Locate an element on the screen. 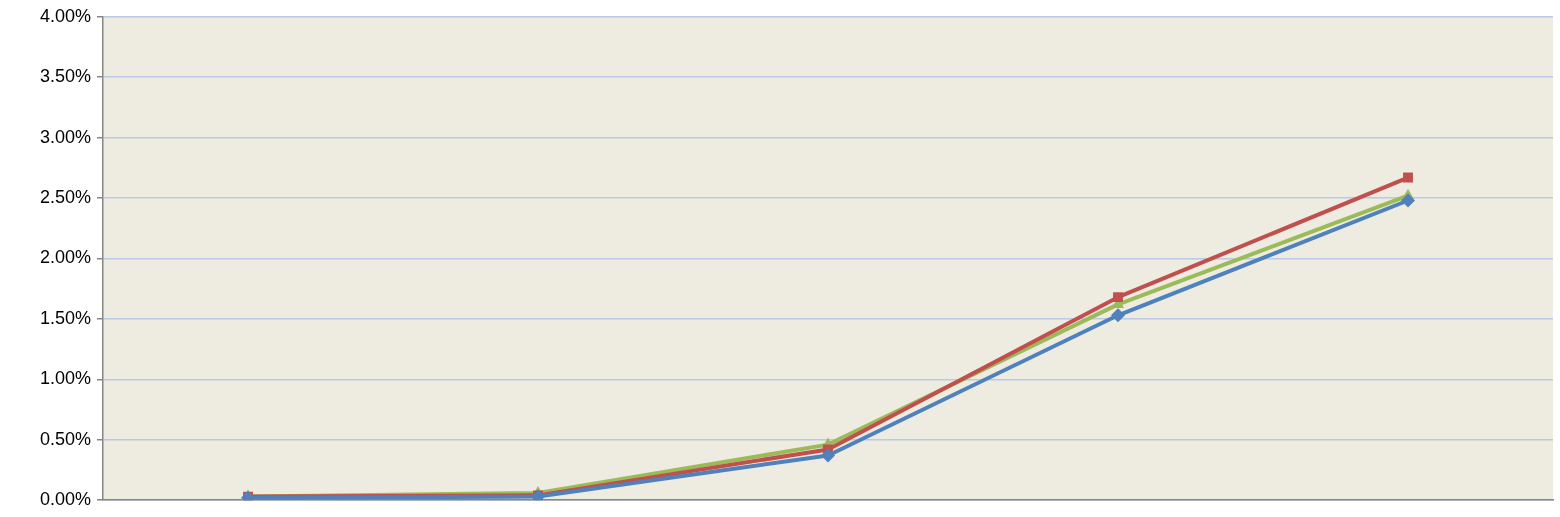 The height and width of the screenshot is (517, 1560). y-tick-label: 1.50% is located at coordinates (65, 317).